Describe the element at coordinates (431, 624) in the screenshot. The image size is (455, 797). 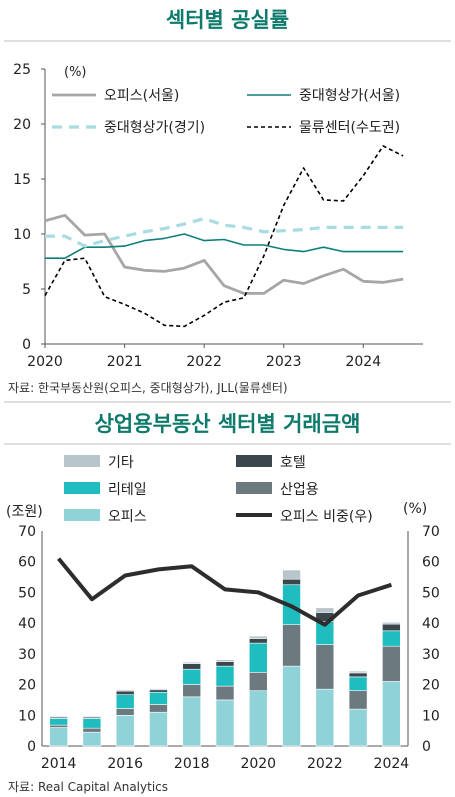
I see `y2-tick-label: 40` at that location.